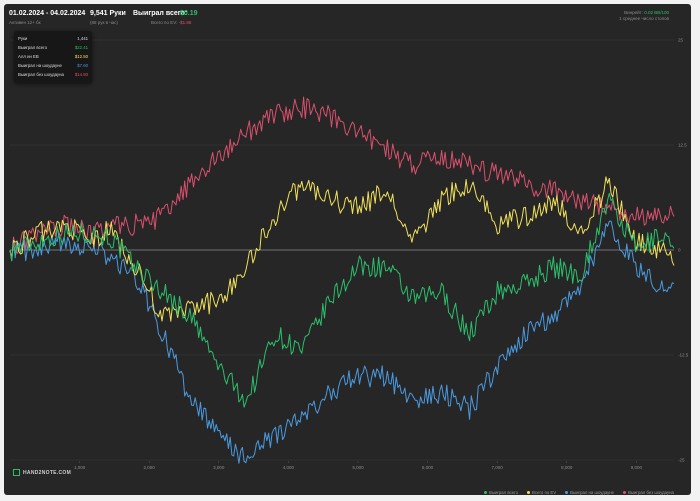  Describe the element at coordinates (164, 22) in the screenshot. I see `ev-total-label: Всего по EV:` at that location.